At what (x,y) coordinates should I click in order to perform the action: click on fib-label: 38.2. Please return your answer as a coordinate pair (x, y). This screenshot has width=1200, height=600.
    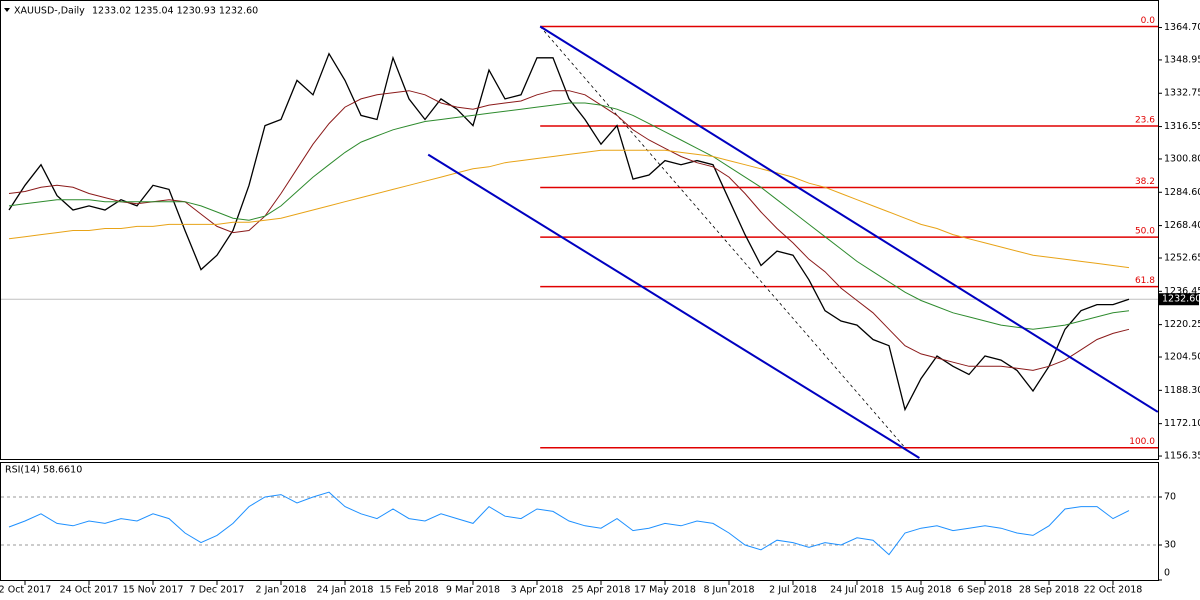
    Looking at the image, I should click on (1145, 182).